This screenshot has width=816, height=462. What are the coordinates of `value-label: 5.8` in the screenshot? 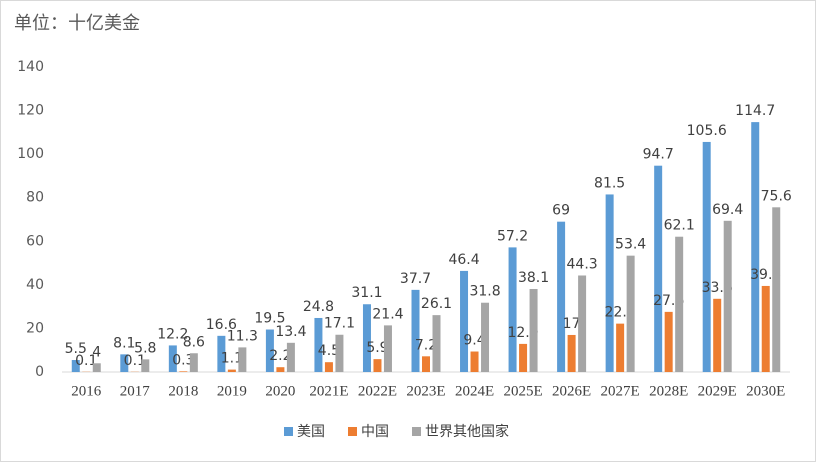 It's located at (145, 348).